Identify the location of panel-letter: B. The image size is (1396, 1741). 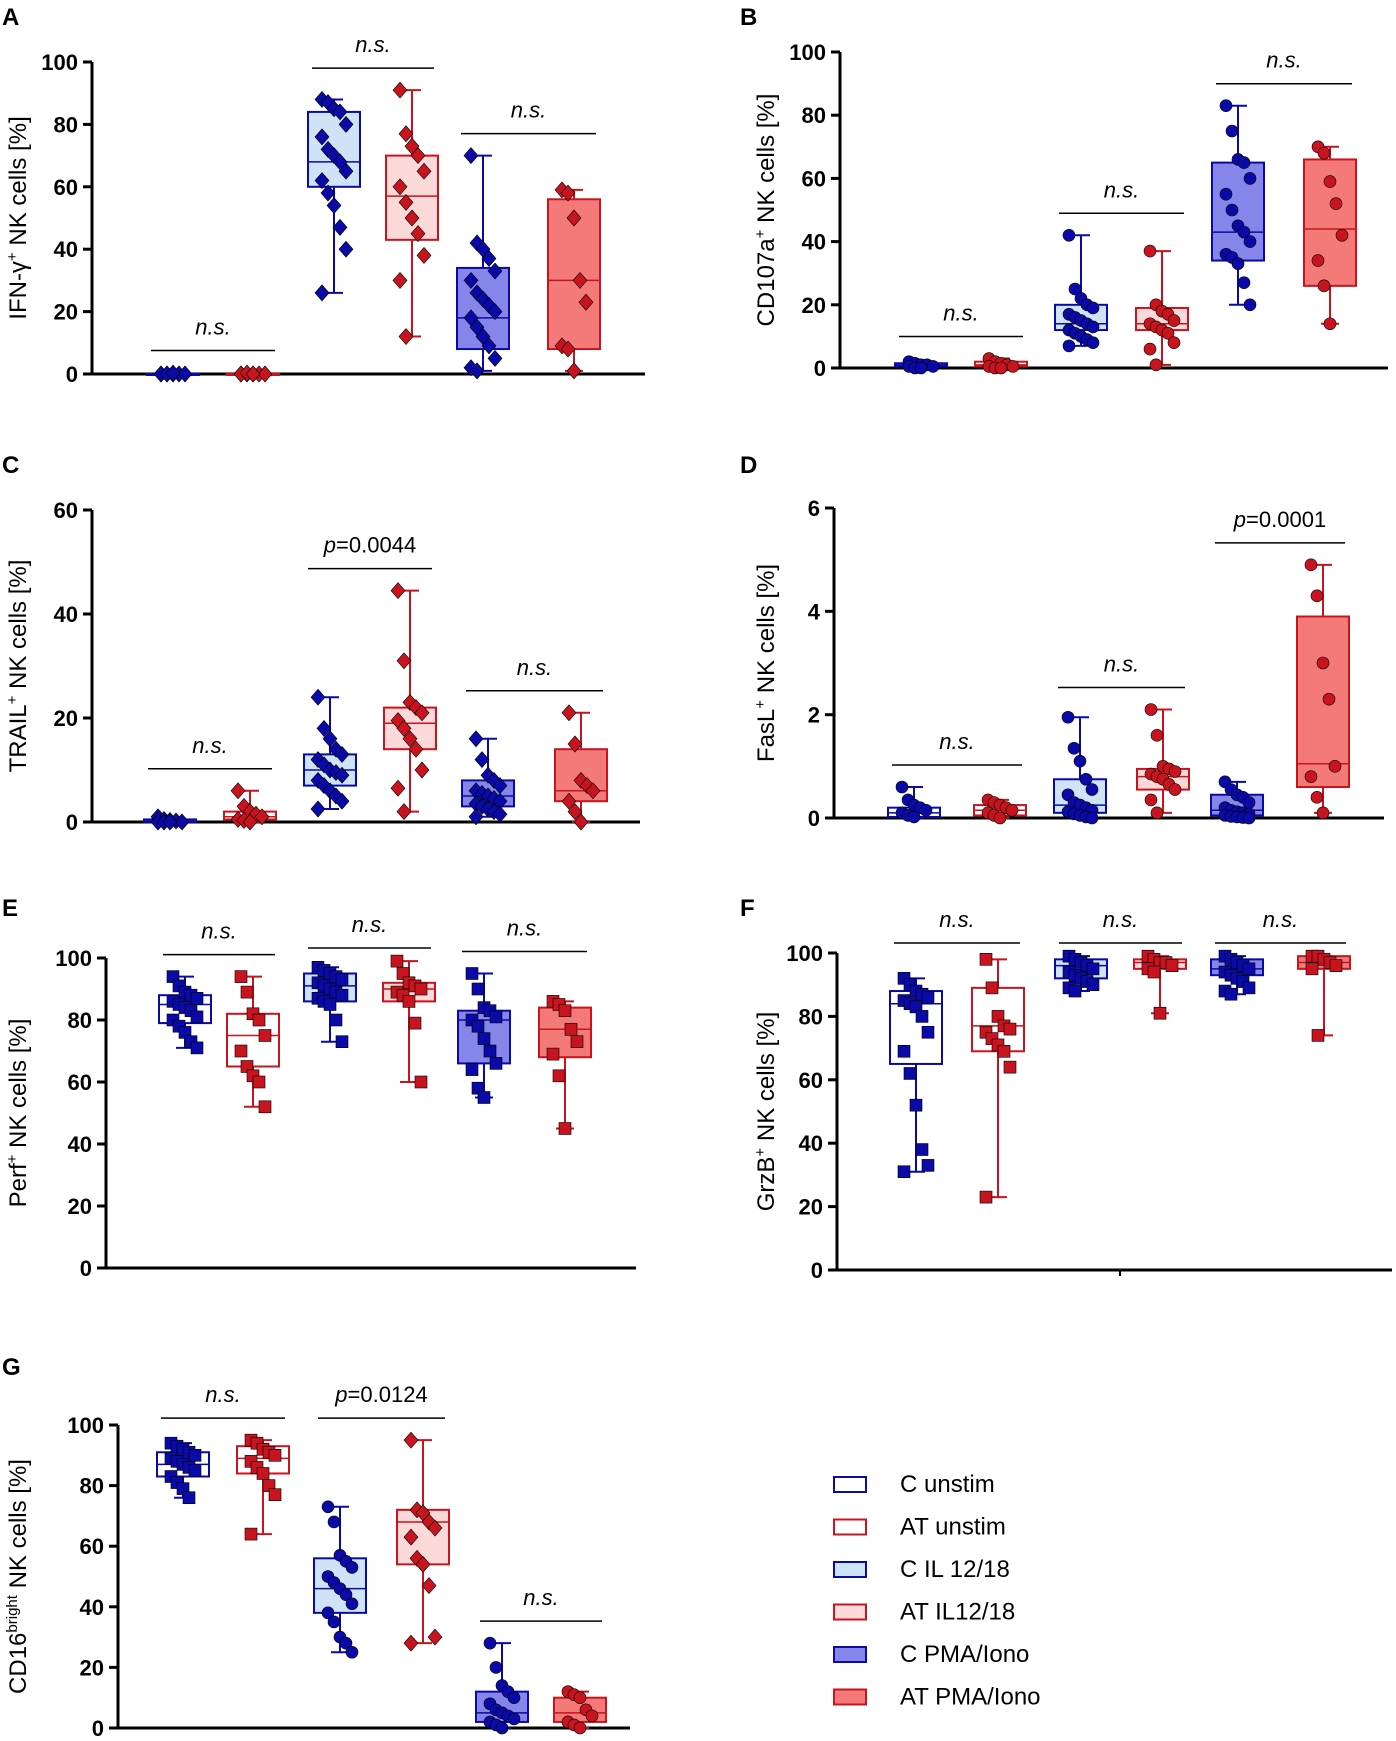
(748, 17).